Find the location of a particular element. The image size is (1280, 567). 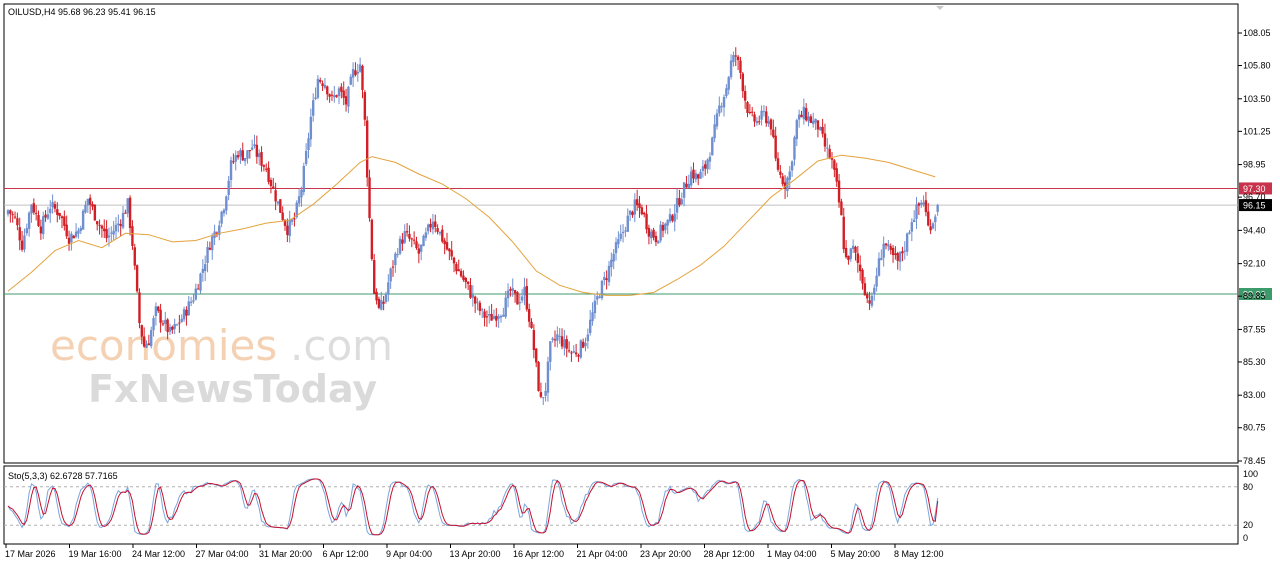

time-tick-label: 21 Apr 04:00 is located at coordinates (602, 554).